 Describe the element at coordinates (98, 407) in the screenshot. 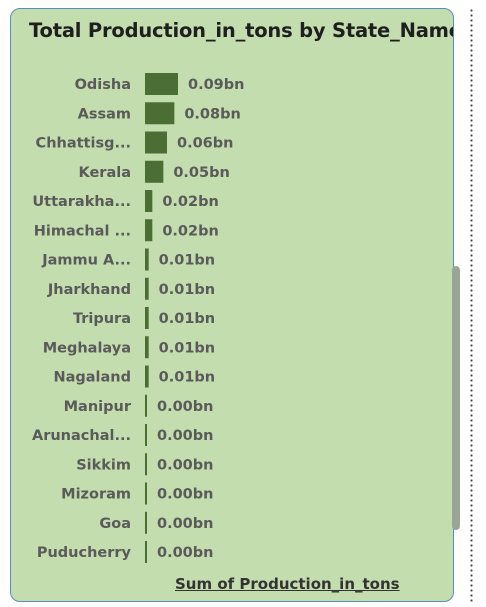

I see `category-label: Manipur` at that location.